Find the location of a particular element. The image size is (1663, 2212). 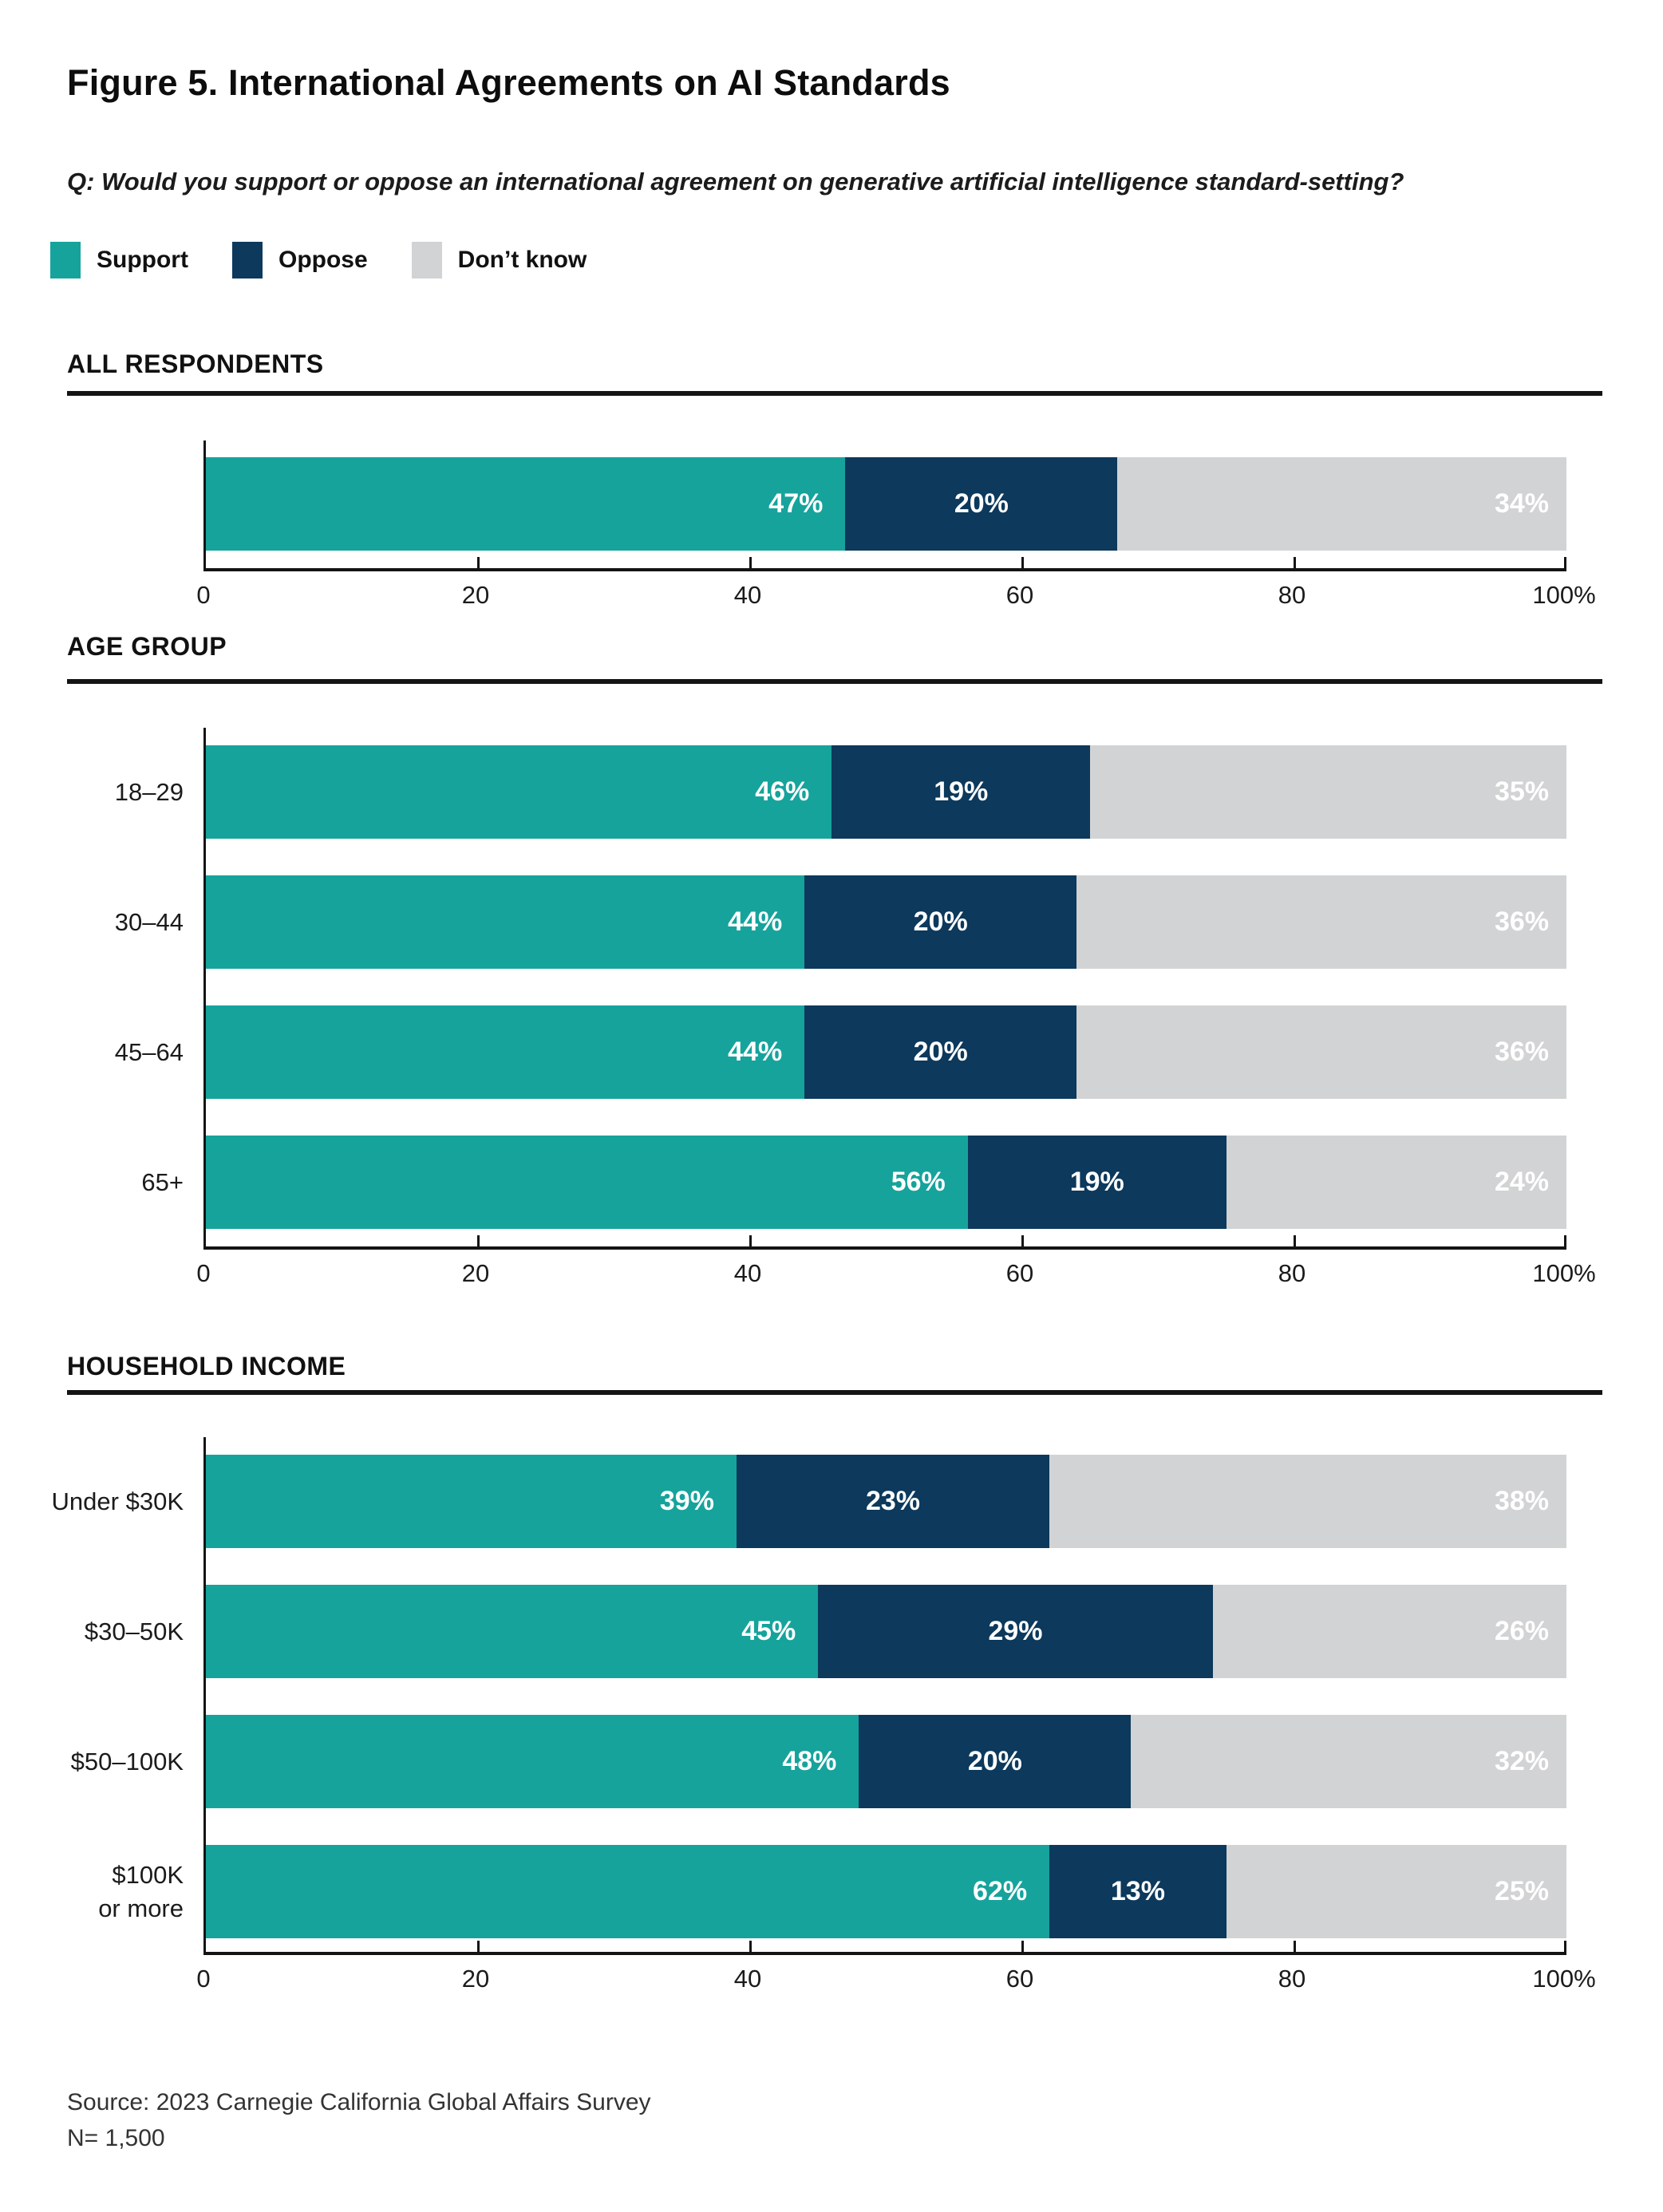

category-label-100k-or-more: $100K or more is located at coordinates (141, 1891).